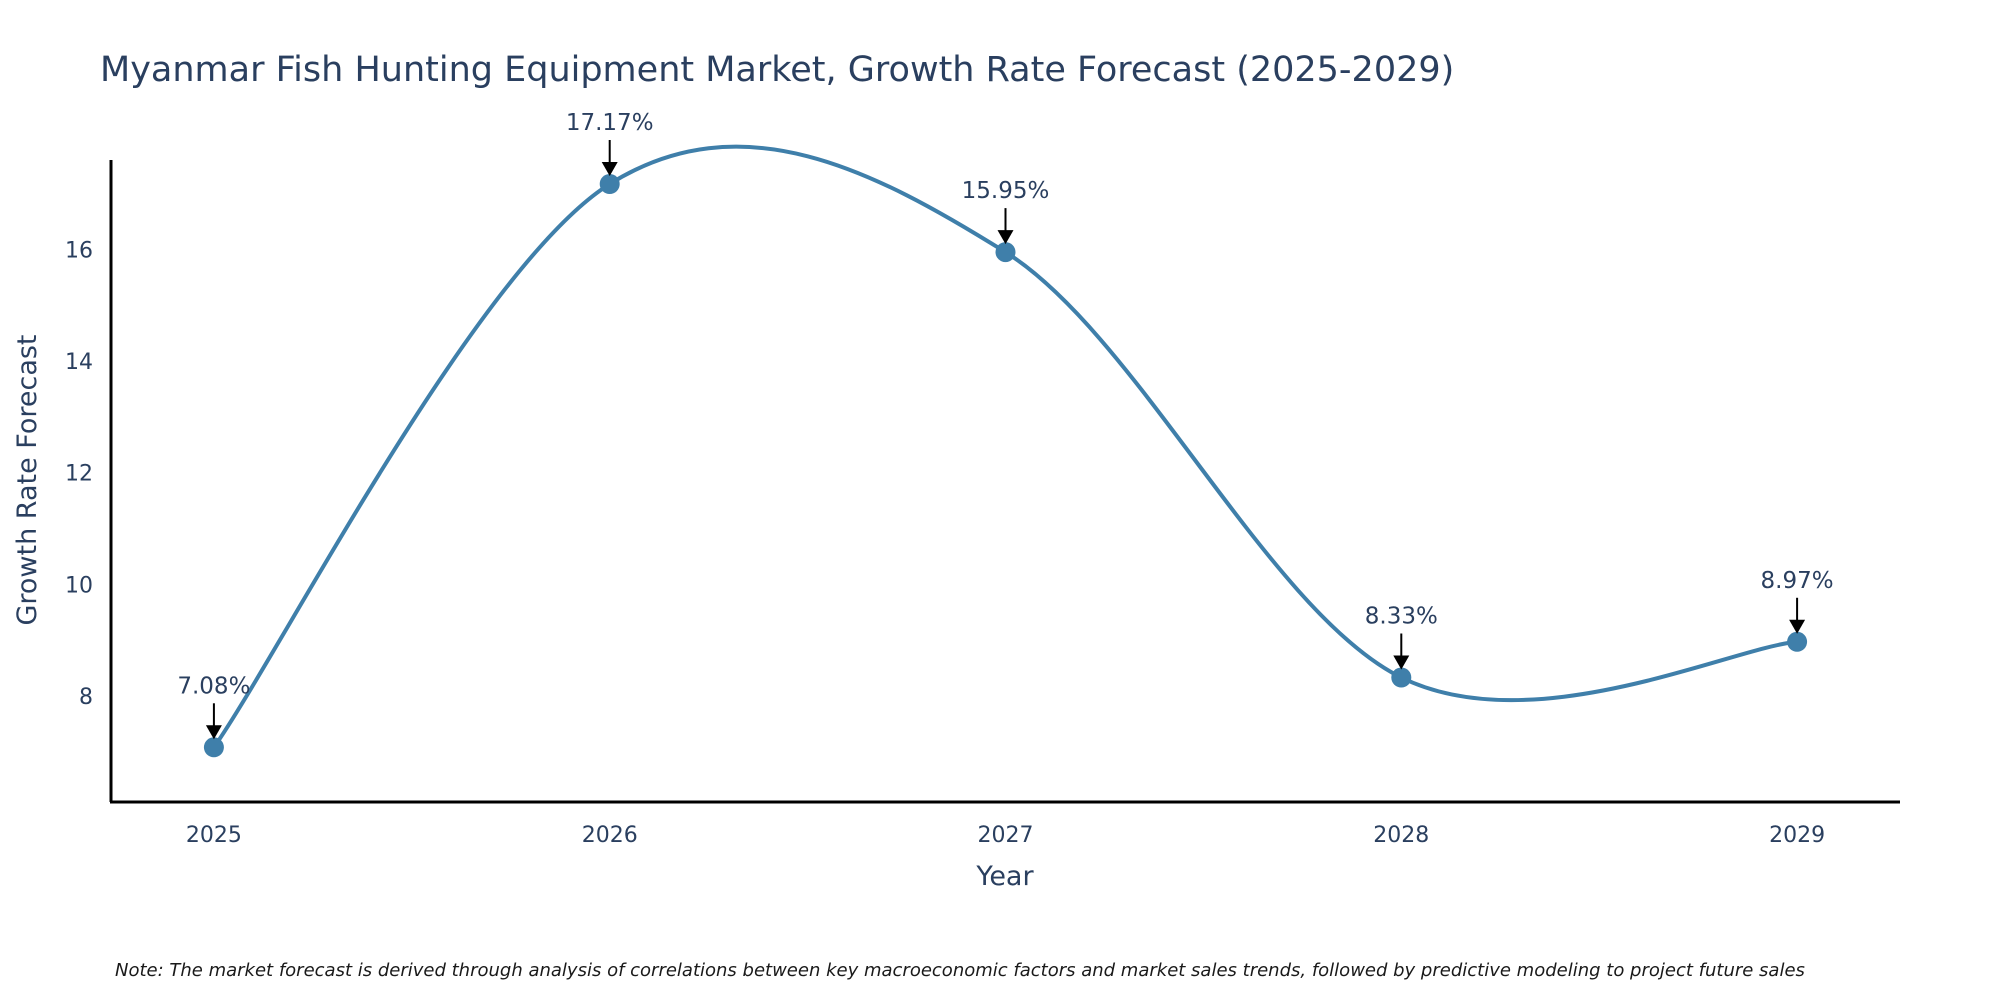 The width and height of the screenshot is (2000, 1000). I want to click on x-tick-label: 2025, so click(214, 835).